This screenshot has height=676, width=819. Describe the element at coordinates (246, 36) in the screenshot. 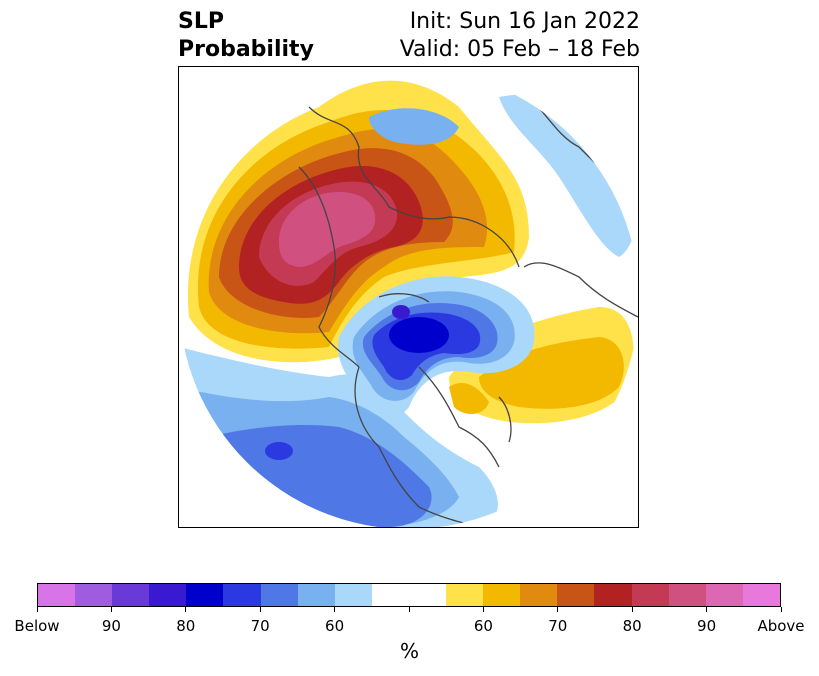

I see `chart-title: SLP Probability` at that location.